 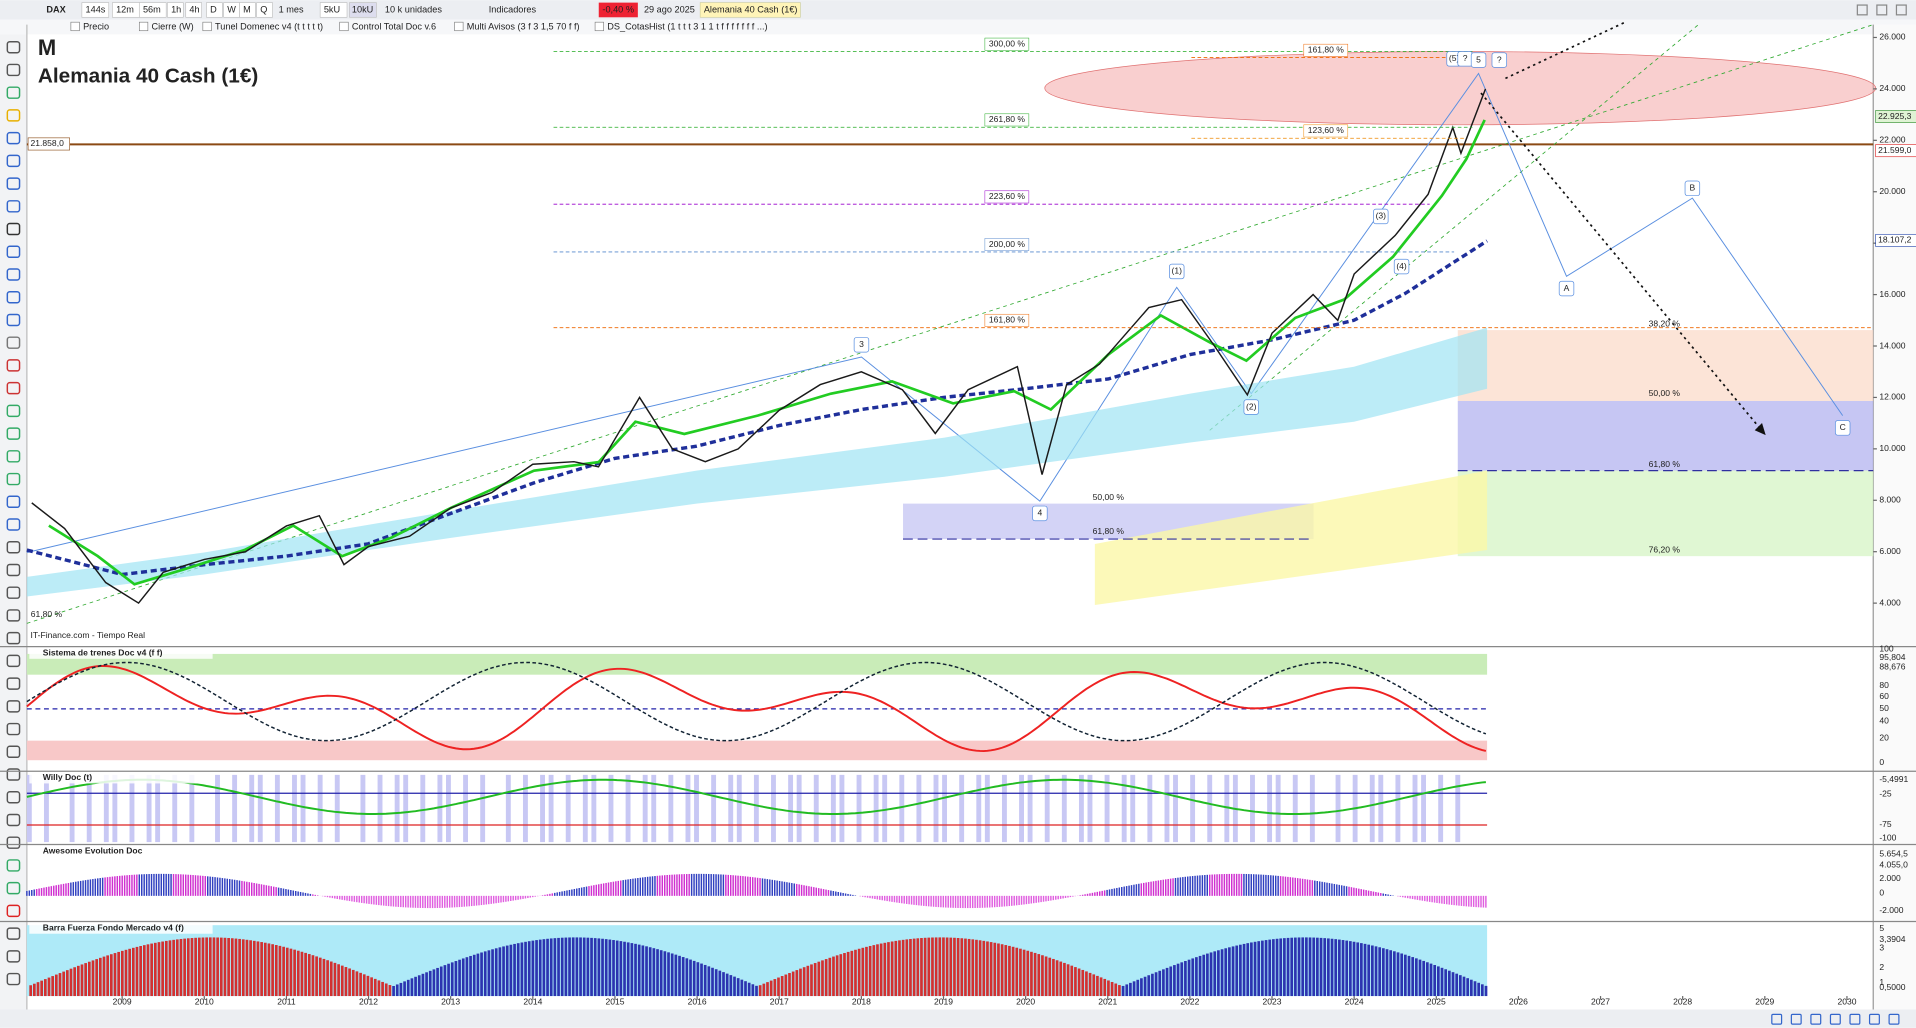 What do you see at coordinates (1454, 227) in the screenshot?
I see `trend-line` at bounding box center [1454, 227].